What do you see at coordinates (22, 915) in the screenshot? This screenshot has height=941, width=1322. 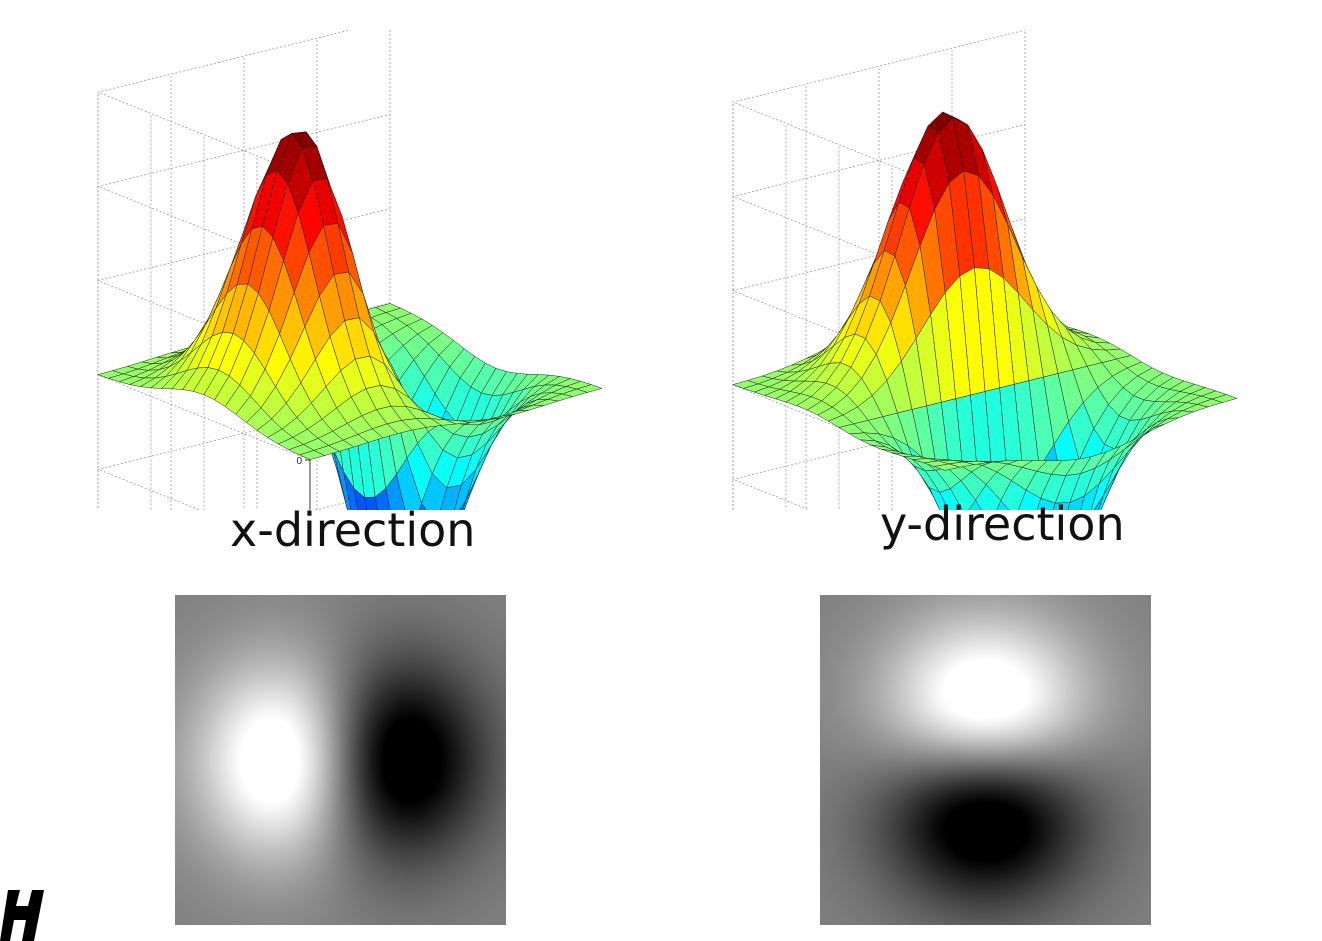 I see `logo-fragment-icon` at bounding box center [22, 915].